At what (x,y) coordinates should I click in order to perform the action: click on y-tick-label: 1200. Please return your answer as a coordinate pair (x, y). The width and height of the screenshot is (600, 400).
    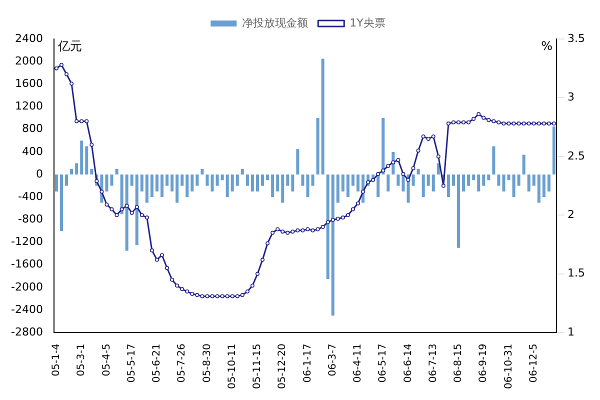
    Looking at the image, I should click on (28, 106).